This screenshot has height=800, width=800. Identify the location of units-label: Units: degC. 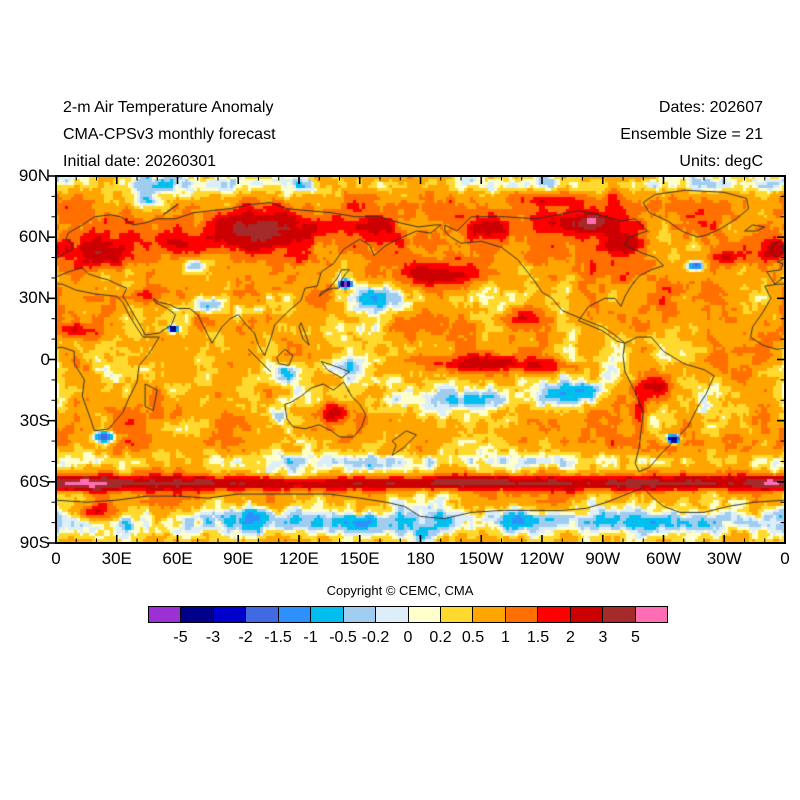
(721, 161).